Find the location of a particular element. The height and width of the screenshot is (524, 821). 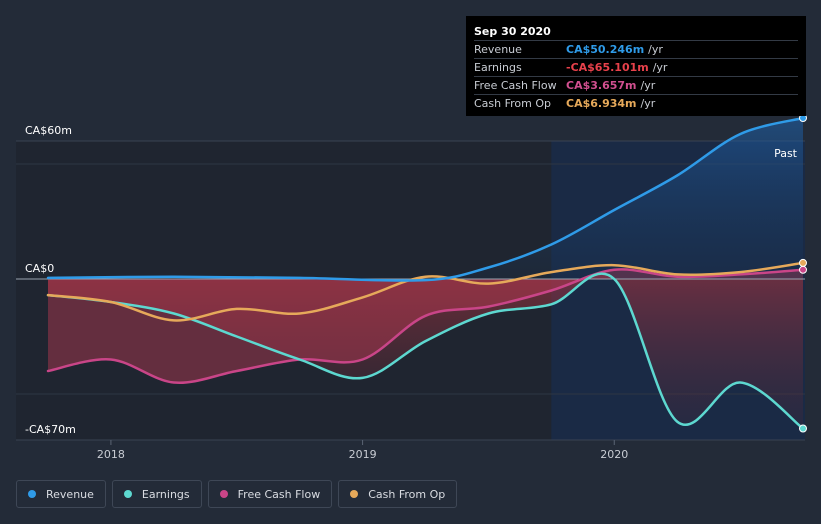

tooltip-label: Free Cash Flow is located at coordinates (515, 85).